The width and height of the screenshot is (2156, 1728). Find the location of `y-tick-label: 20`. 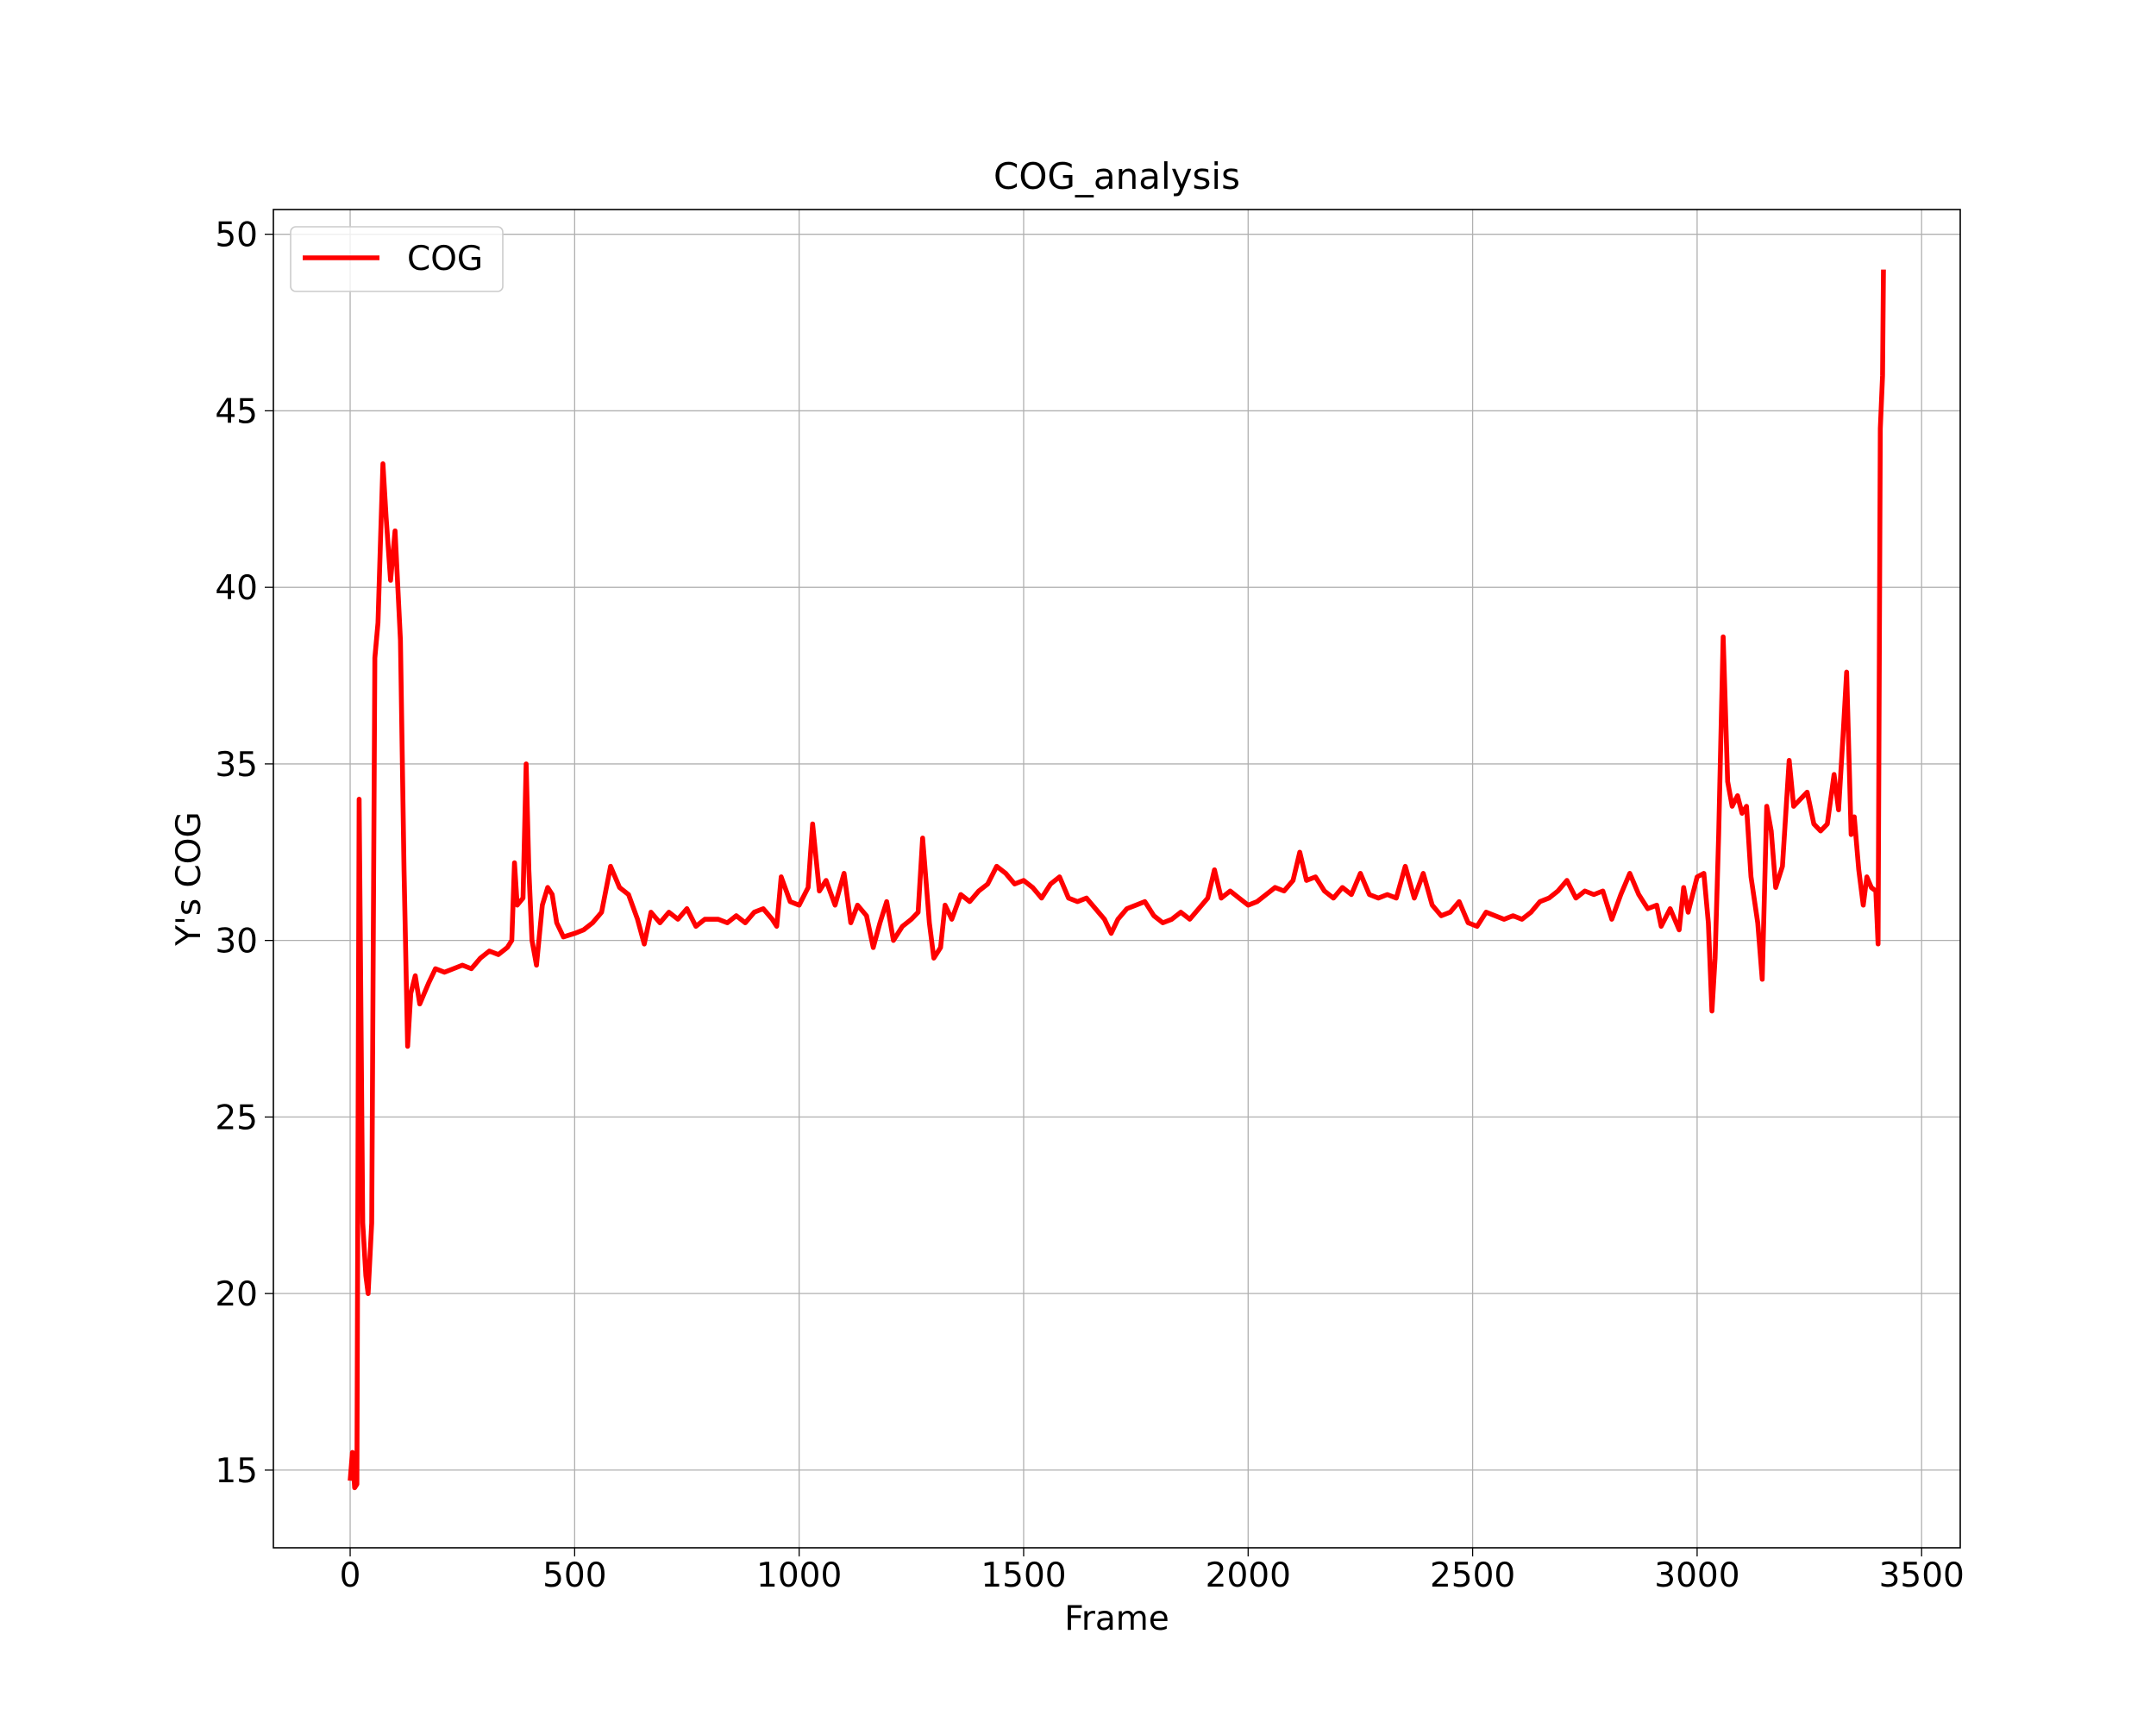

y-tick-label: 20 is located at coordinates (236, 1294).